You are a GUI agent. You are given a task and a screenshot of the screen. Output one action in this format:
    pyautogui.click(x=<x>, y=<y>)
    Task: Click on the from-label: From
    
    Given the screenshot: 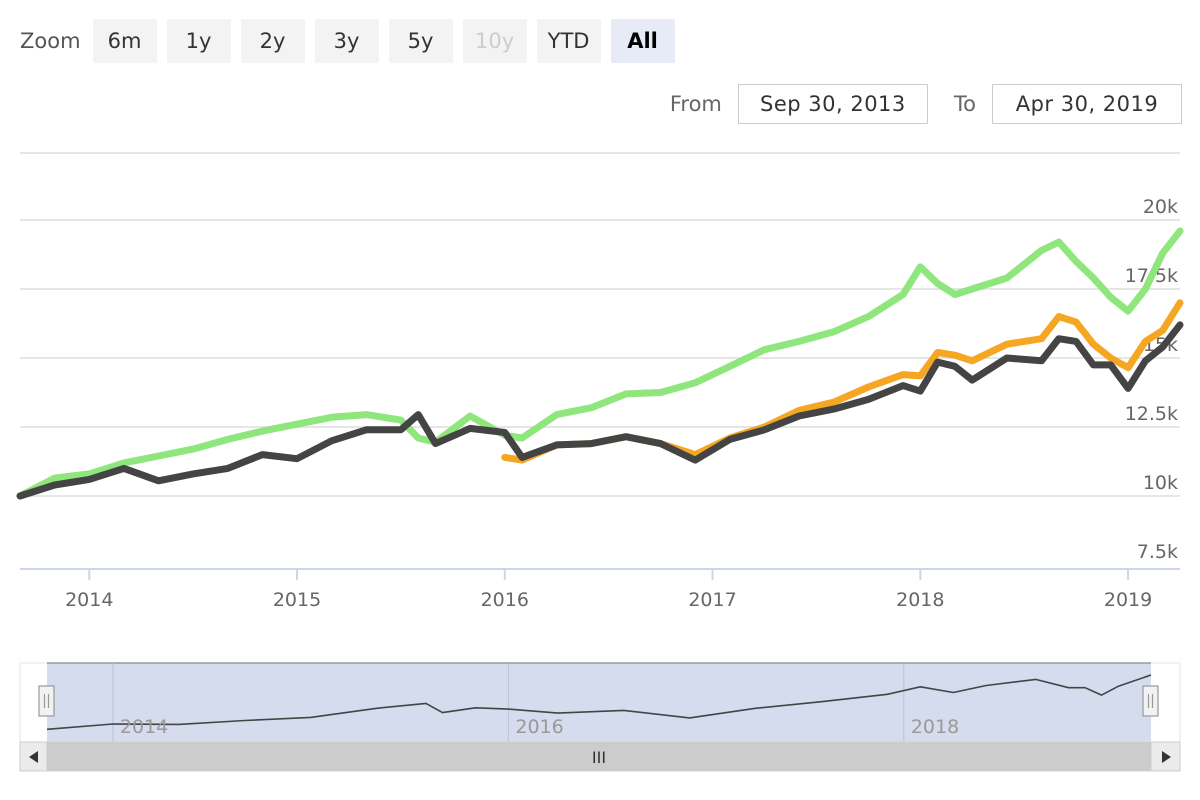 What is the action you would take?
    pyautogui.click(x=695, y=104)
    